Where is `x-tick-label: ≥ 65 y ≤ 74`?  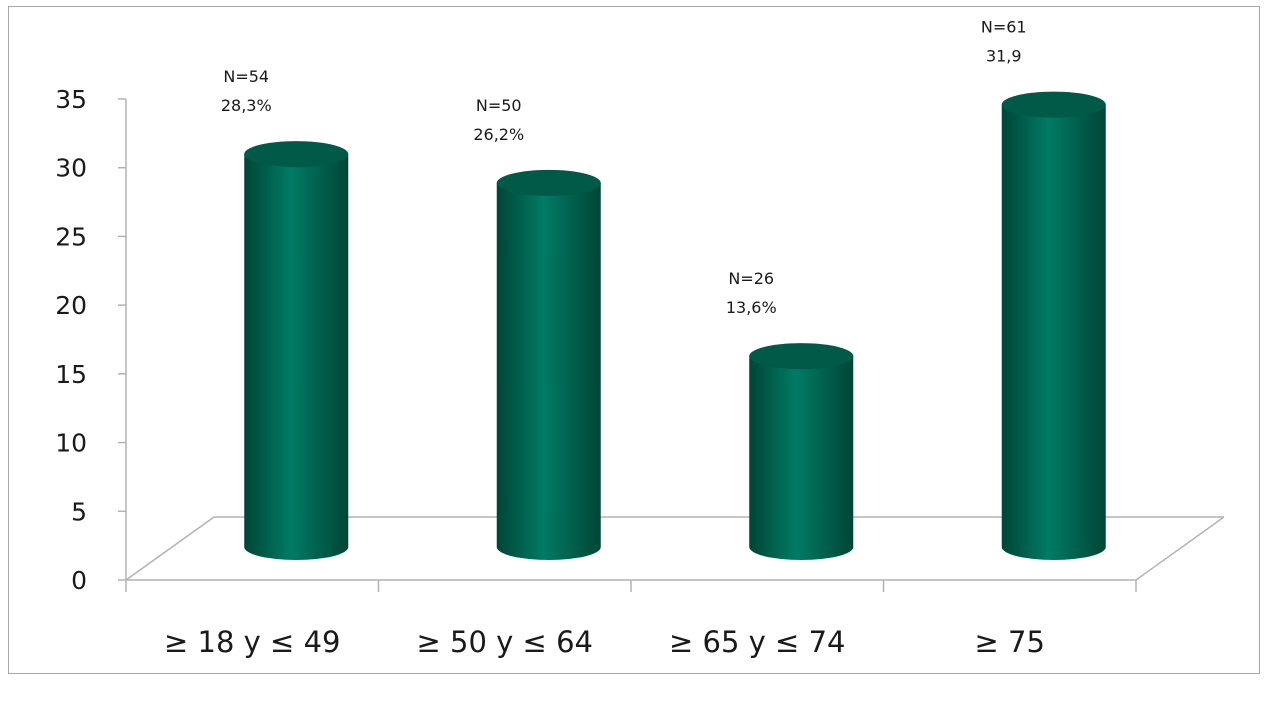 x-tick-label: ≥ 65 y ≤ 74 is located at coordinates (757, 642).